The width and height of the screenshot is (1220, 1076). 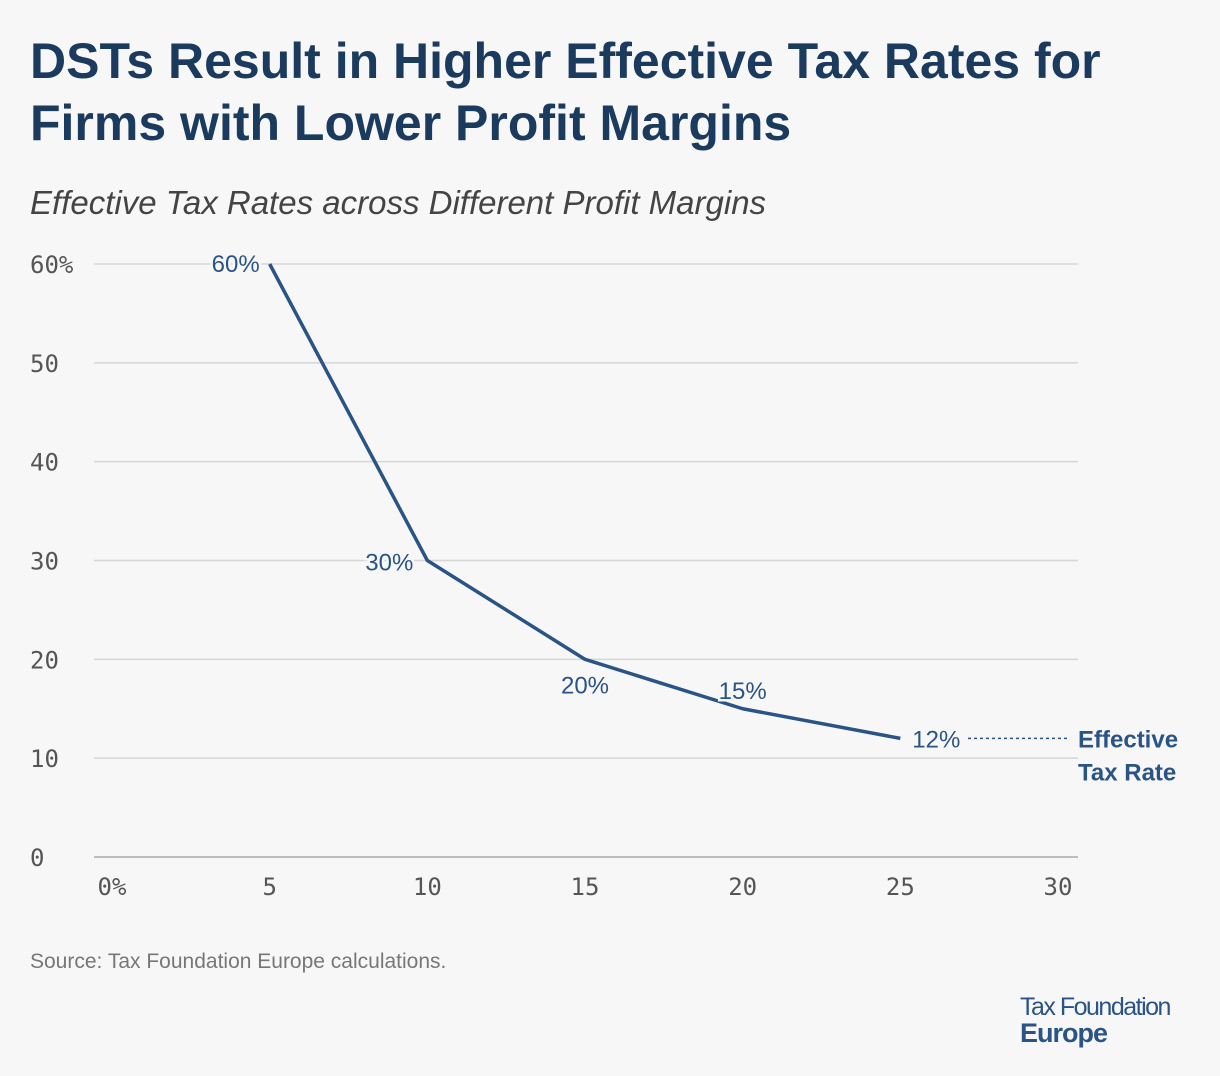 I want to click on data-label: 20%, so click(x=585, y=685).